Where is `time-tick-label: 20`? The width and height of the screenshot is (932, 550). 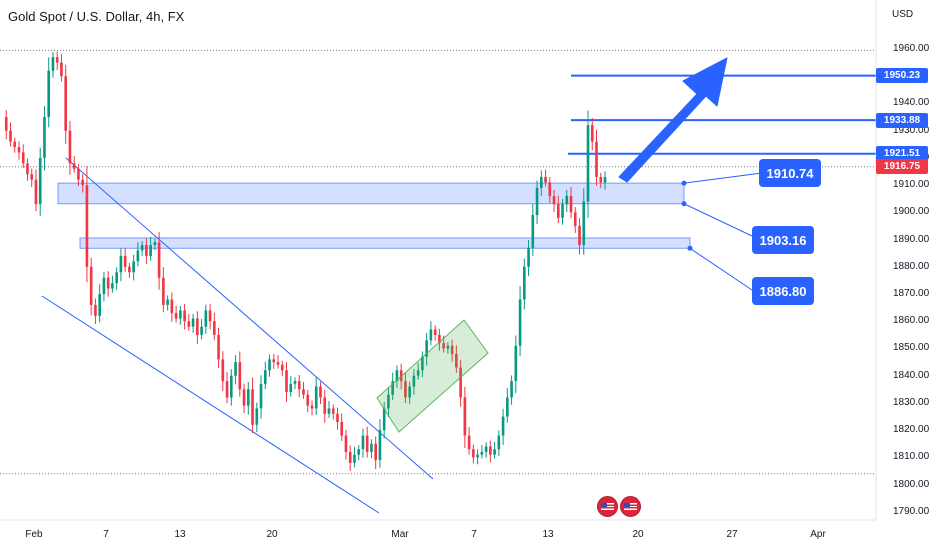
time-tick-label: 20 is located at coordinates (272, 534).